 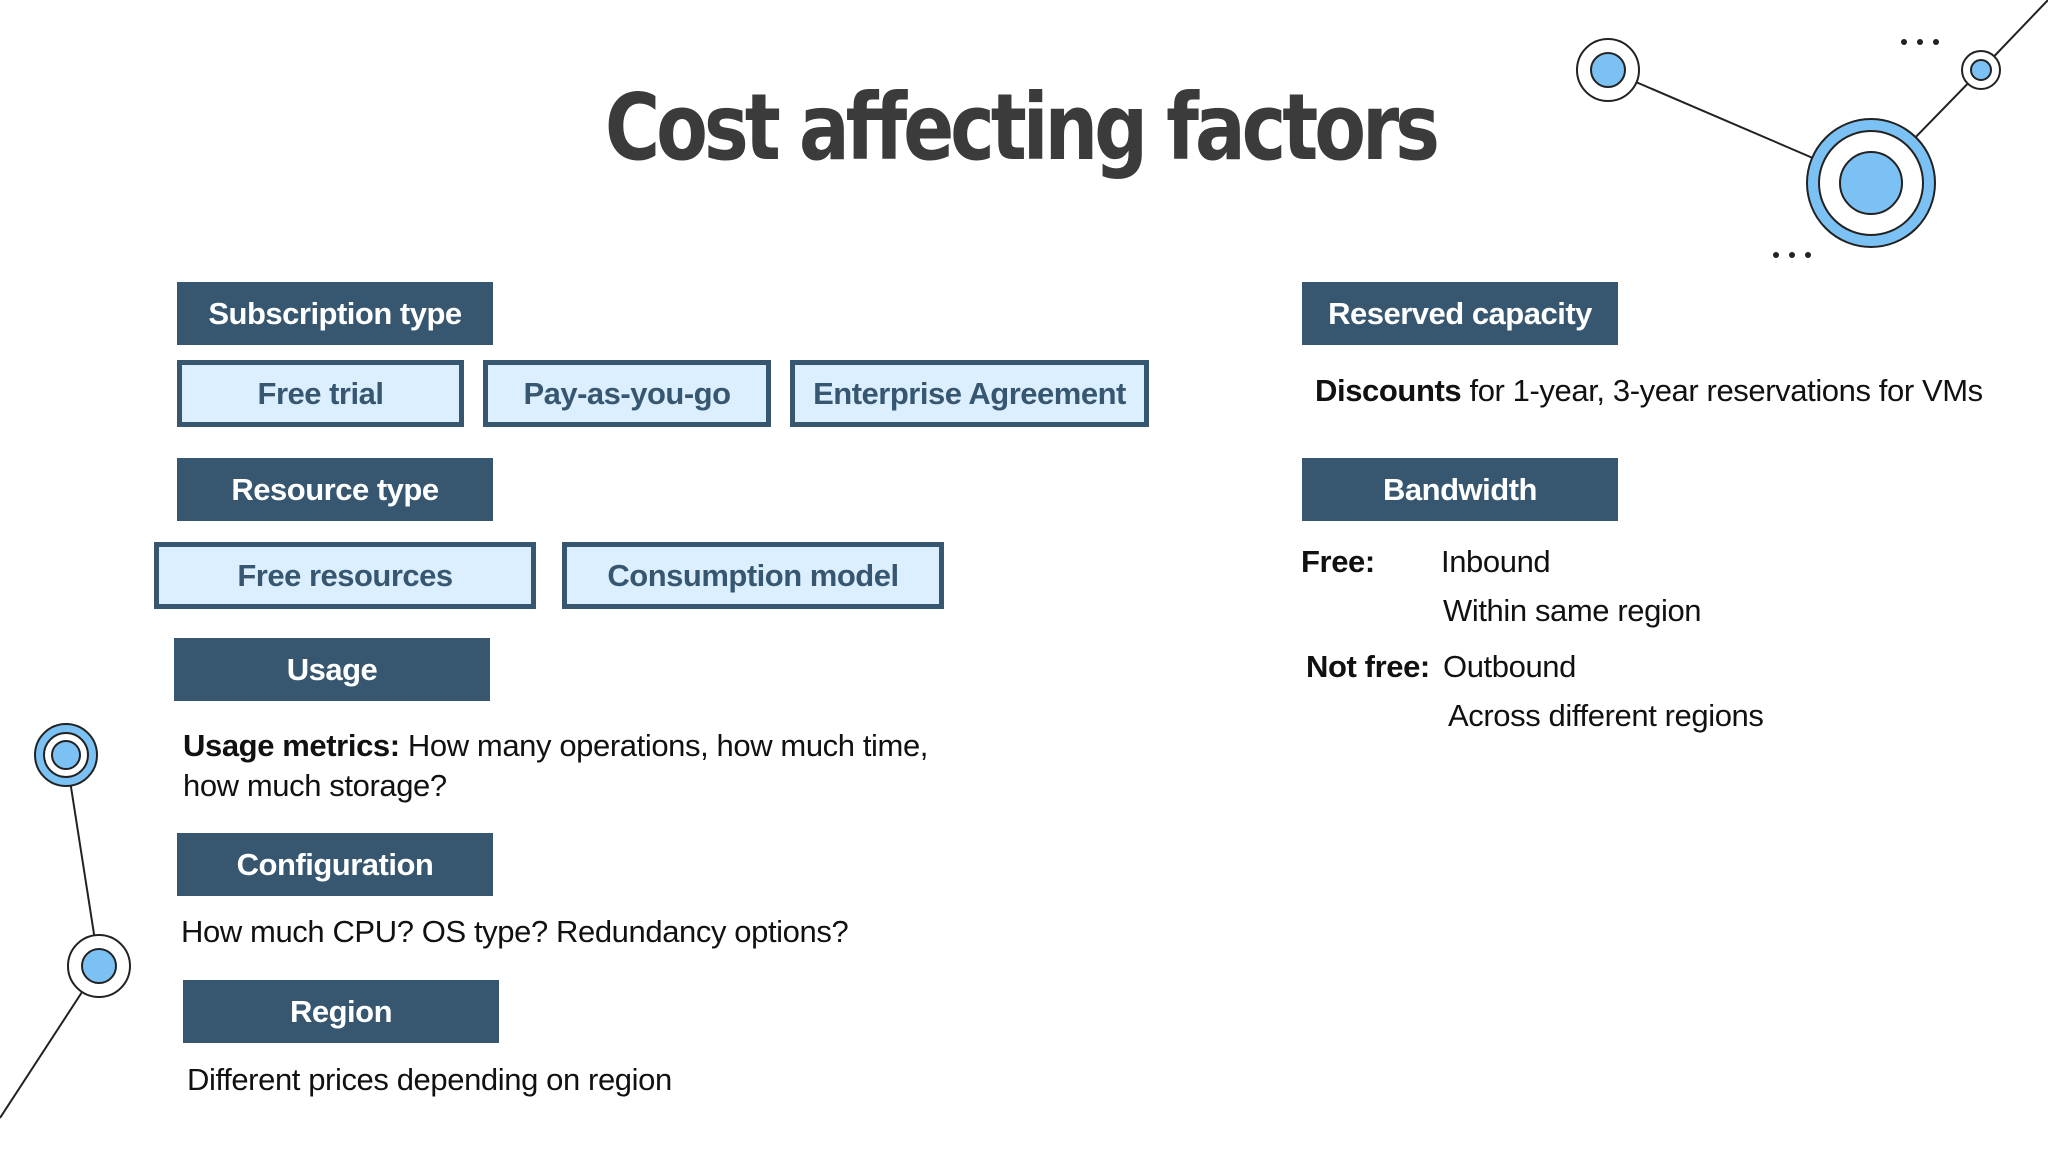 What do you see at coordinates (1509, 666) in the screenshot?
I see `bandwidth-notfree-item: Outbound` at bounding box center [1509, 666].